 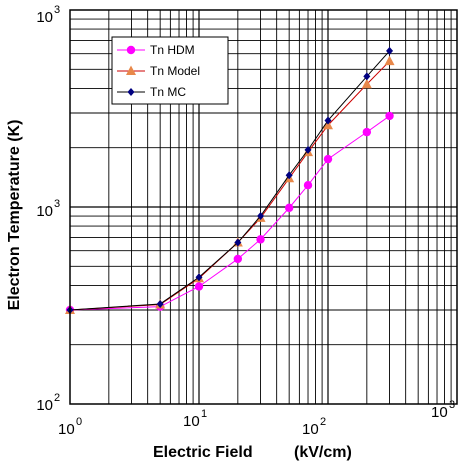 I want to click on legend-item: Tn Model, so click(x=158, y=71).